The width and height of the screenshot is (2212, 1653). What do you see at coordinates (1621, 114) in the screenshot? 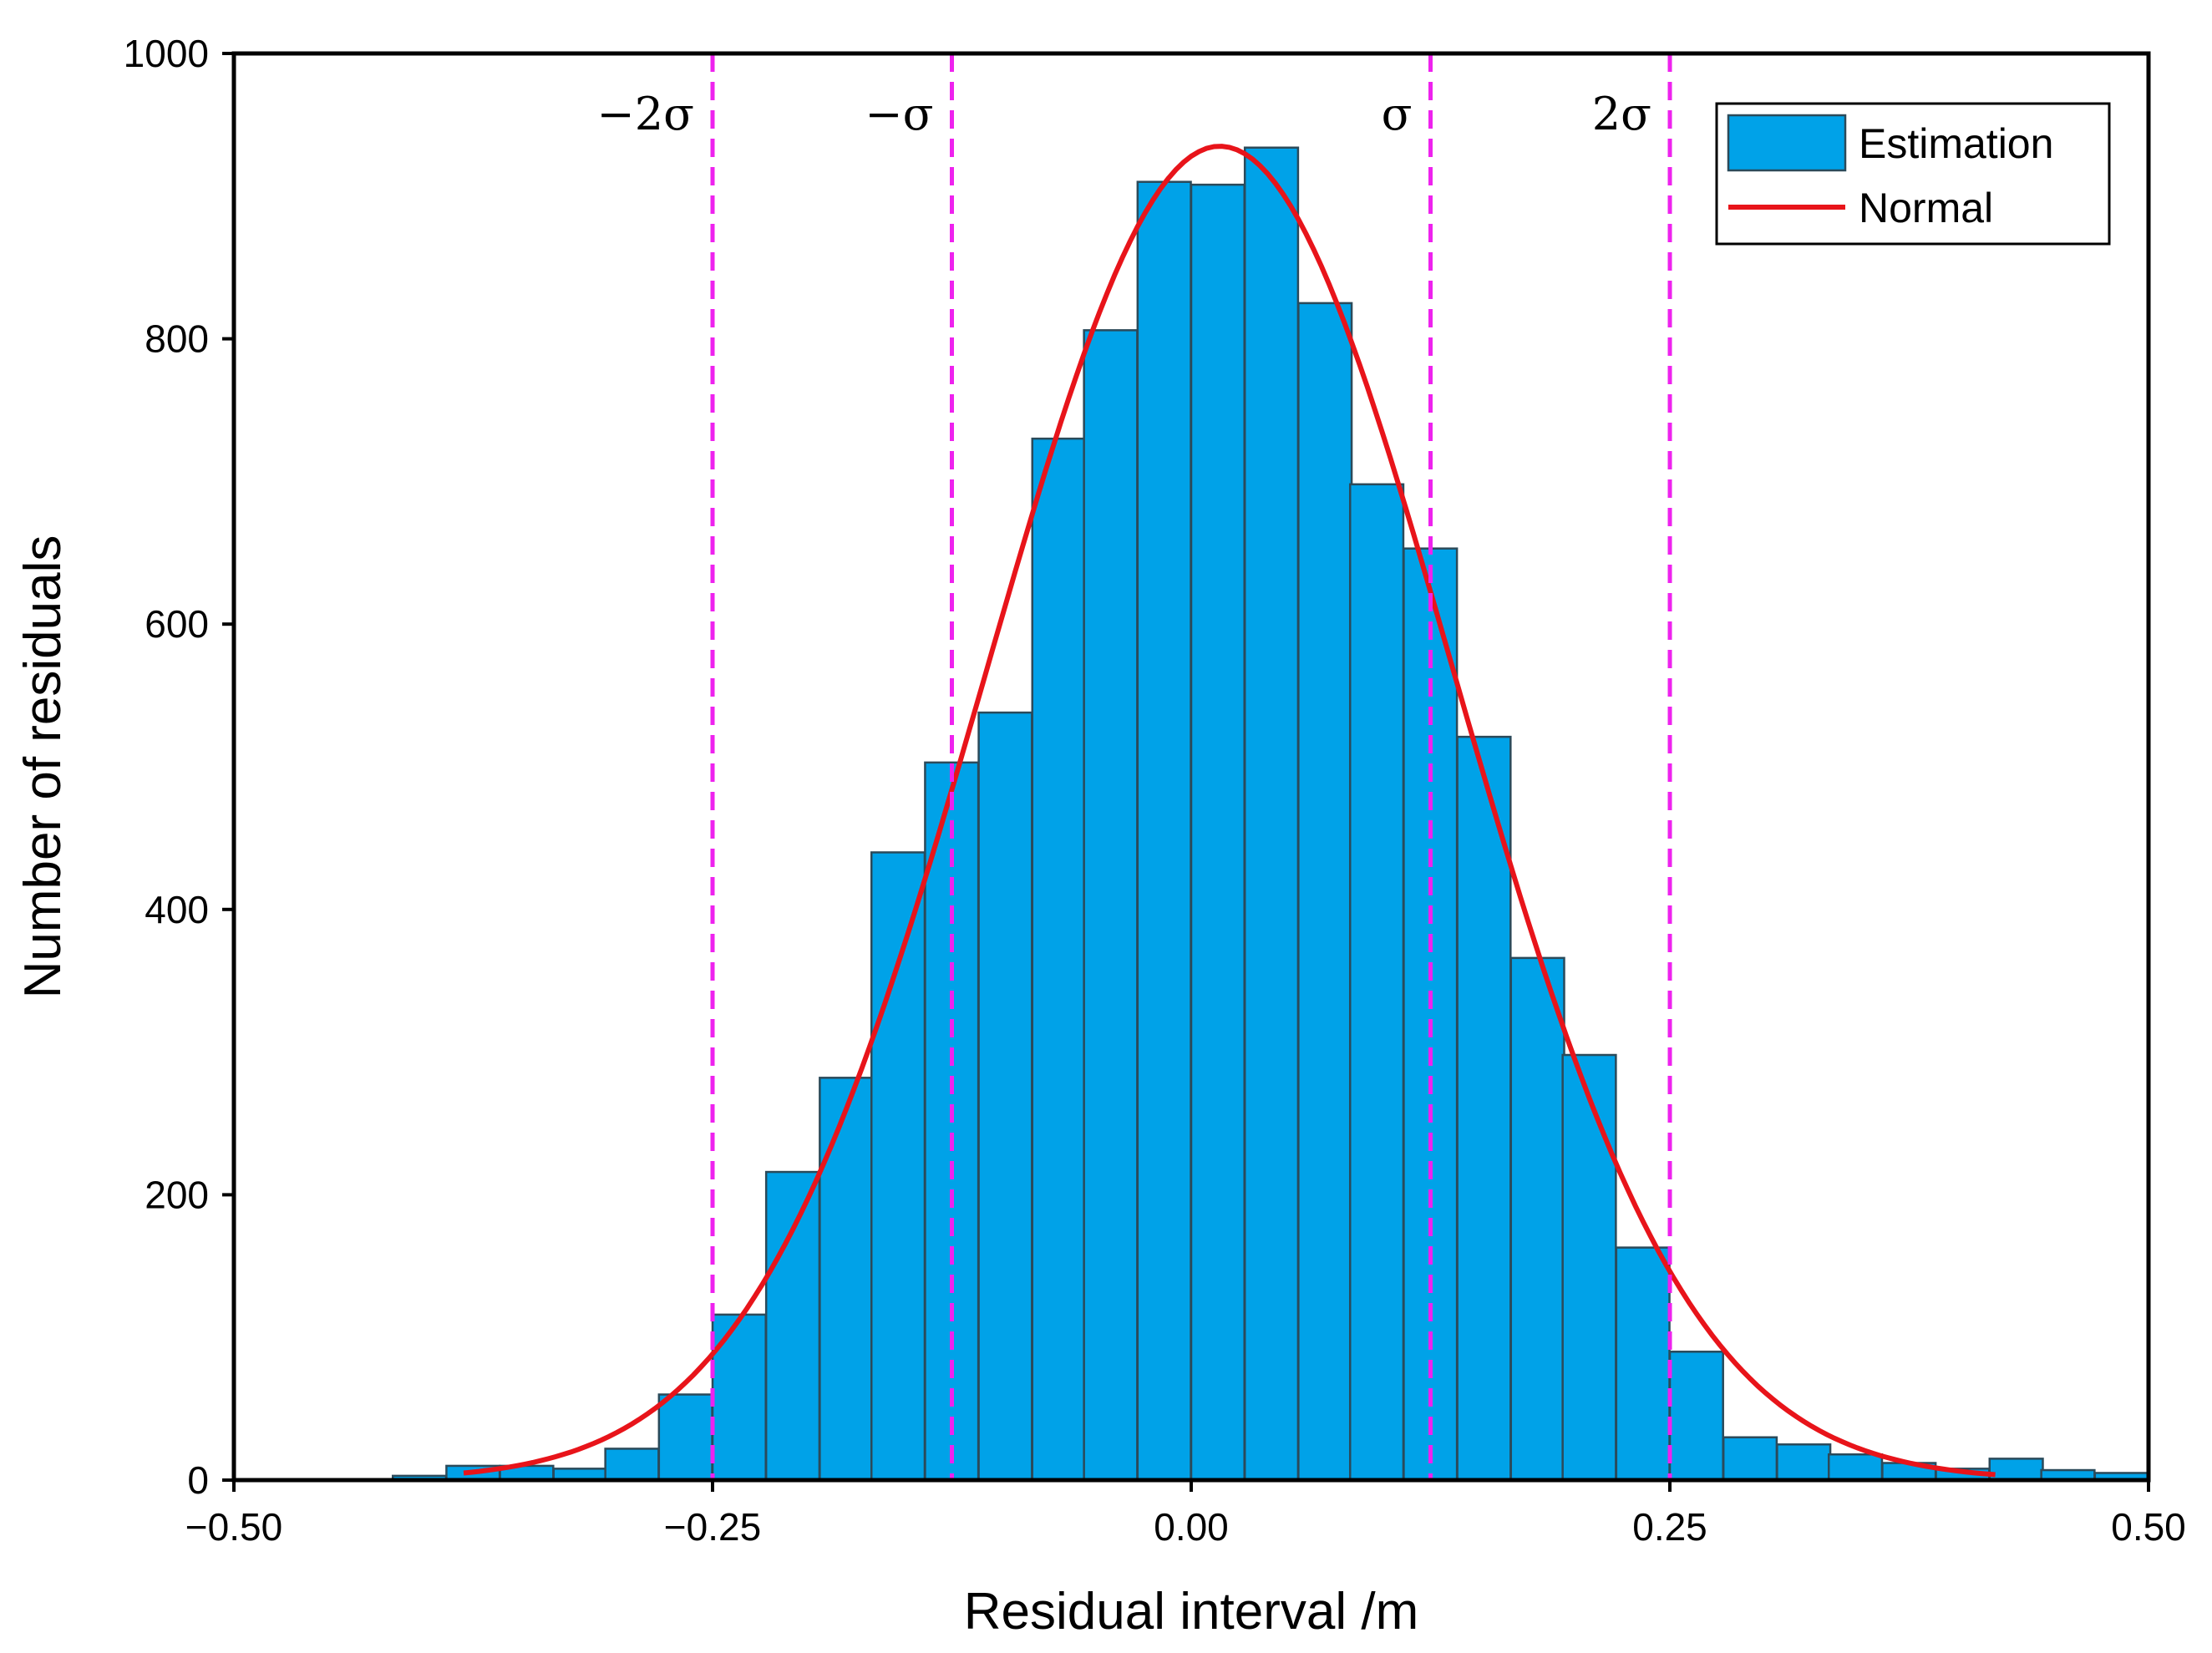
I see `sigma-label: 2σ` at bounding box center [1621, 114].